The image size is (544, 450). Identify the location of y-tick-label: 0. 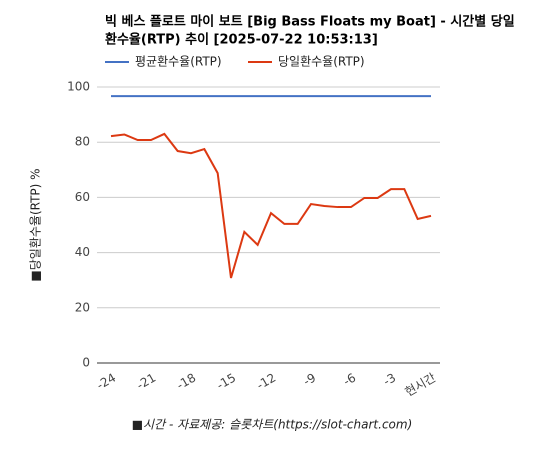
(86, 363).